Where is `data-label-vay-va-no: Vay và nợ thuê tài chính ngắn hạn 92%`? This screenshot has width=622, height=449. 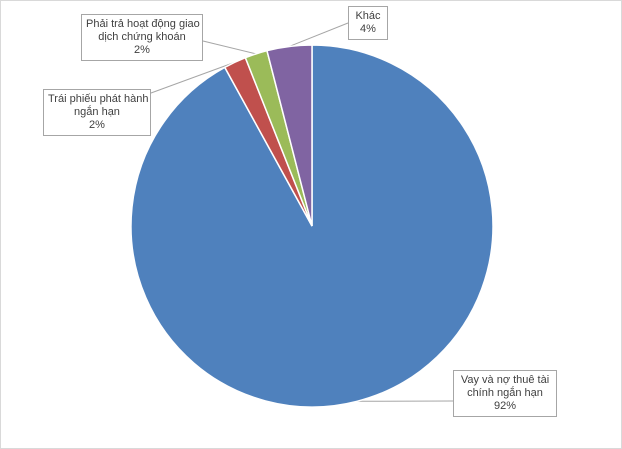 data-label-vay-va-no: Vay và nợ thuê tài chính ngắn hạn 92% is located at coordinates (505, 393).